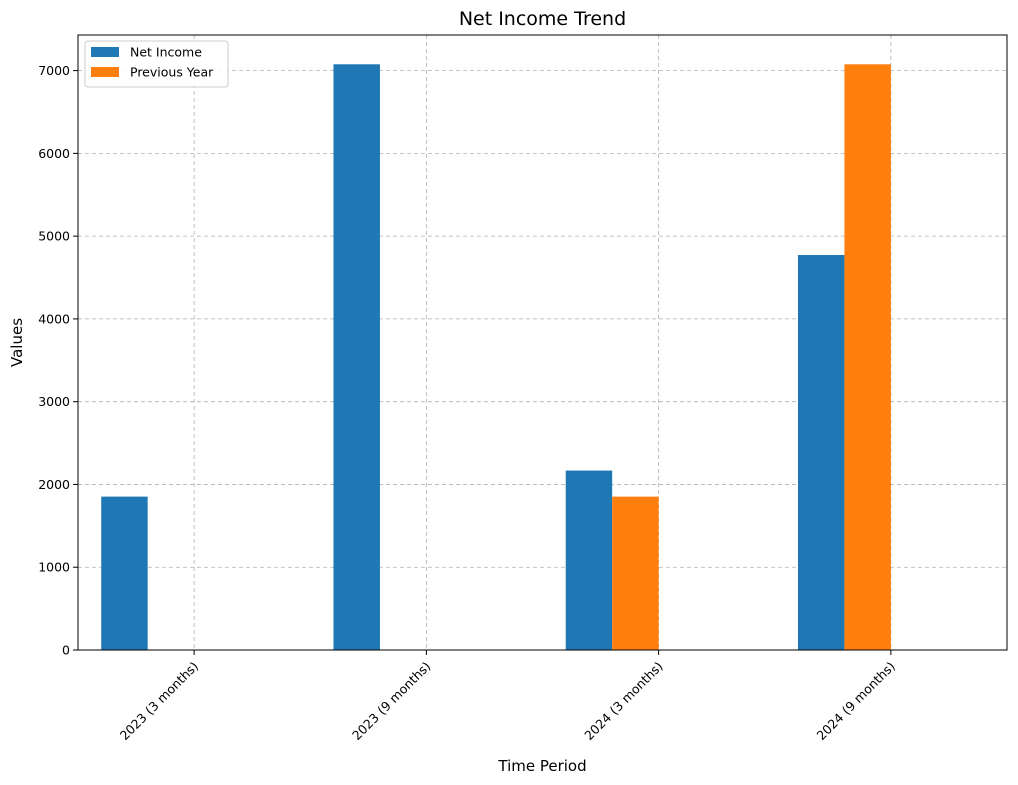 The image size is (1018, 785). I want to click on x-tick-label: 2024 (3 months), so click(623, 701).